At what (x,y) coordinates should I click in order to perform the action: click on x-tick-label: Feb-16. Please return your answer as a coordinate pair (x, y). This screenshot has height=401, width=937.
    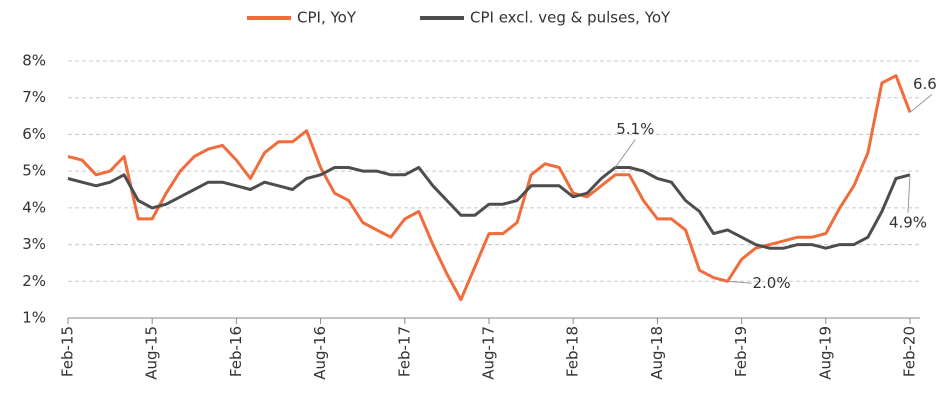
    Looking at the image, I should click on (236, 351).